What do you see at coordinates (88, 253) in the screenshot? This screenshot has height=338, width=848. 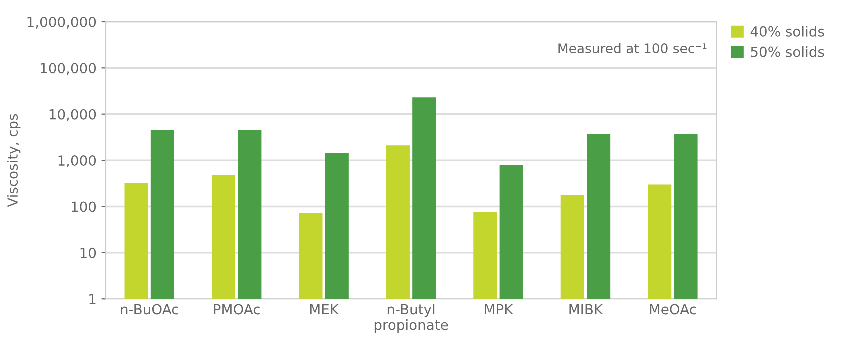 I see `y-tick-label: 10` at bounding box center [88, 253].